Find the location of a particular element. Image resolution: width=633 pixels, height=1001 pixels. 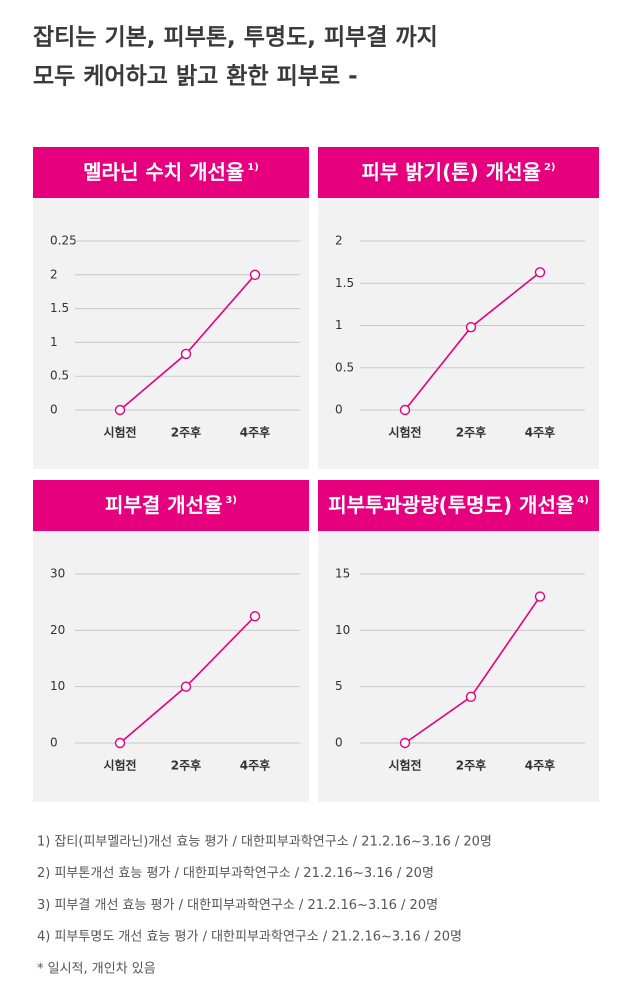

chart-title: 멜라닌 수치 개선율 1) is located at coordinates (171, 172).